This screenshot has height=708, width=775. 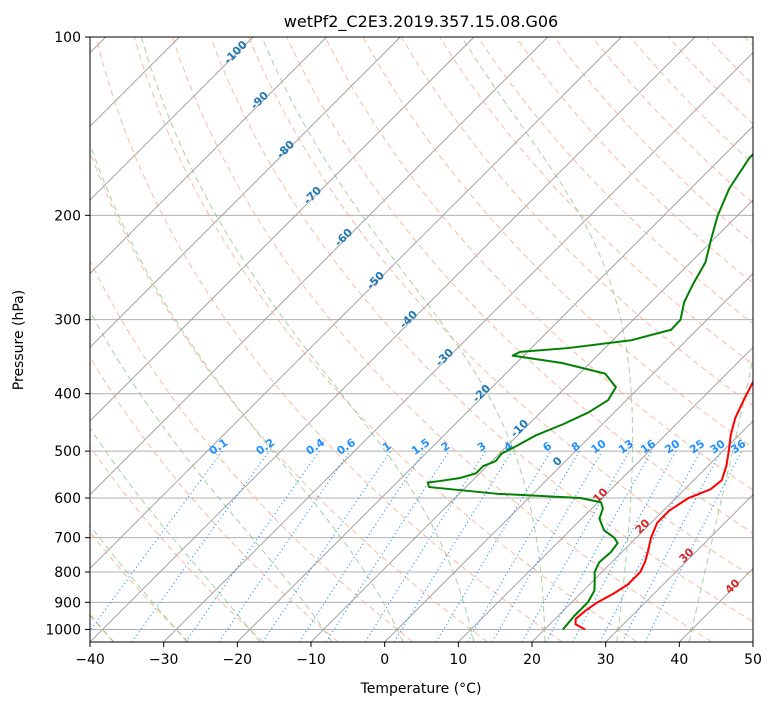 I want to click on x-axis-ticks: −40 −30 −20 −10 0 10 20 30 40 50, so click(x=418, y=655).